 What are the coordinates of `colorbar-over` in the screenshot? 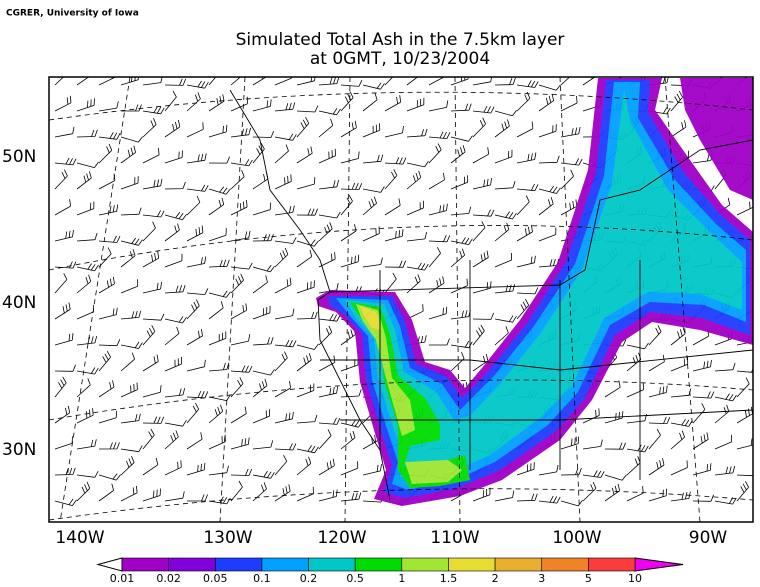 It's located at (659, 564).